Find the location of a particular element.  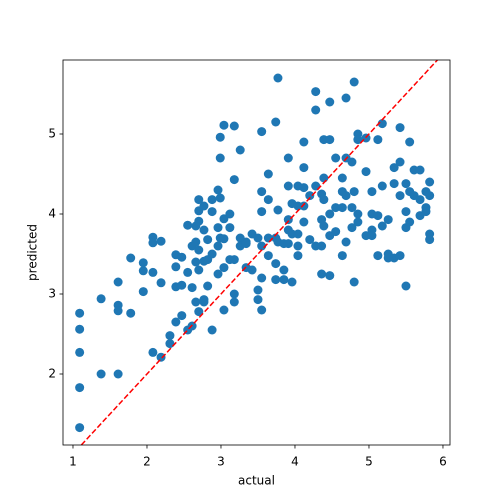

y-axis-label: predicted is located at coordinates (33, 252).